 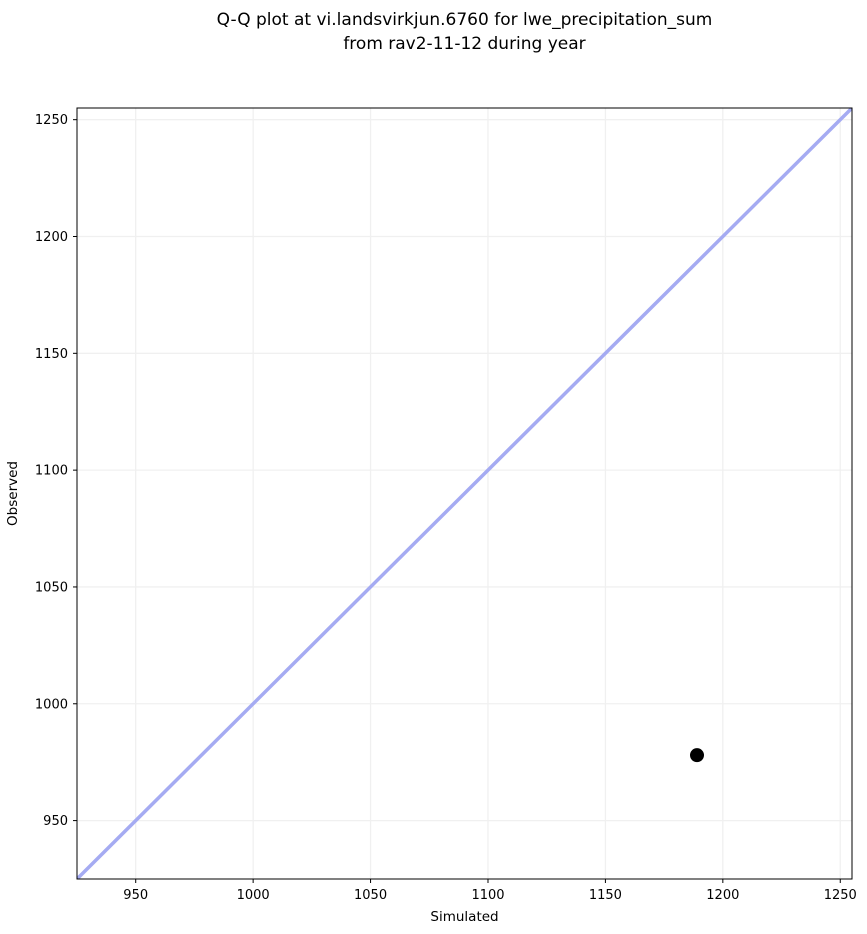 I want to click on y-tick-label: 1250, so click(x=51, y=120).